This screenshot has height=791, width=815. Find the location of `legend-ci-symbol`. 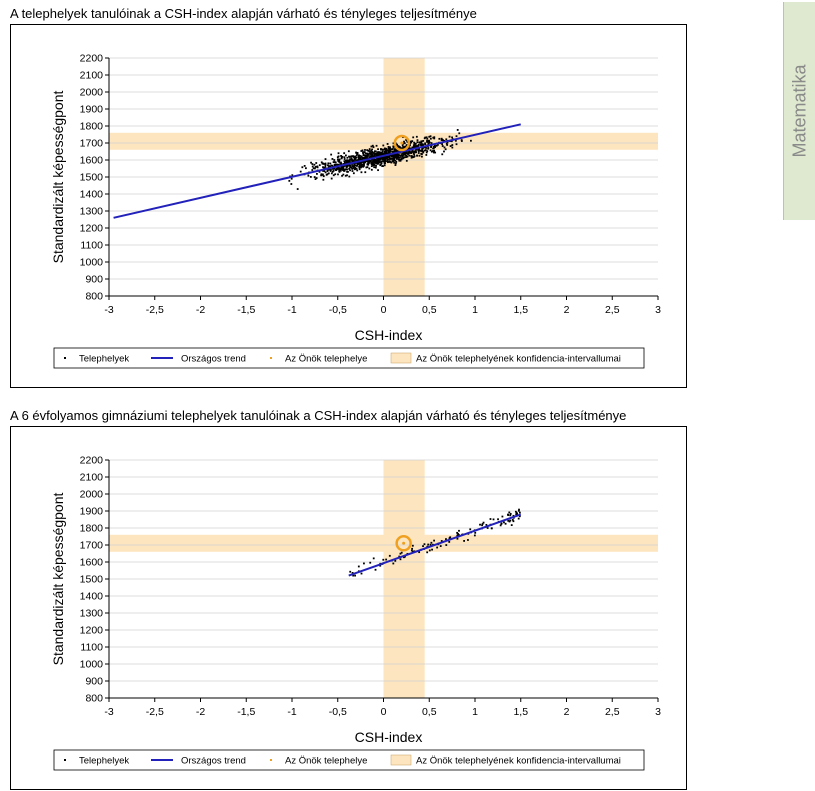

legend-ci-symbol is located at coordinates (401, 358).